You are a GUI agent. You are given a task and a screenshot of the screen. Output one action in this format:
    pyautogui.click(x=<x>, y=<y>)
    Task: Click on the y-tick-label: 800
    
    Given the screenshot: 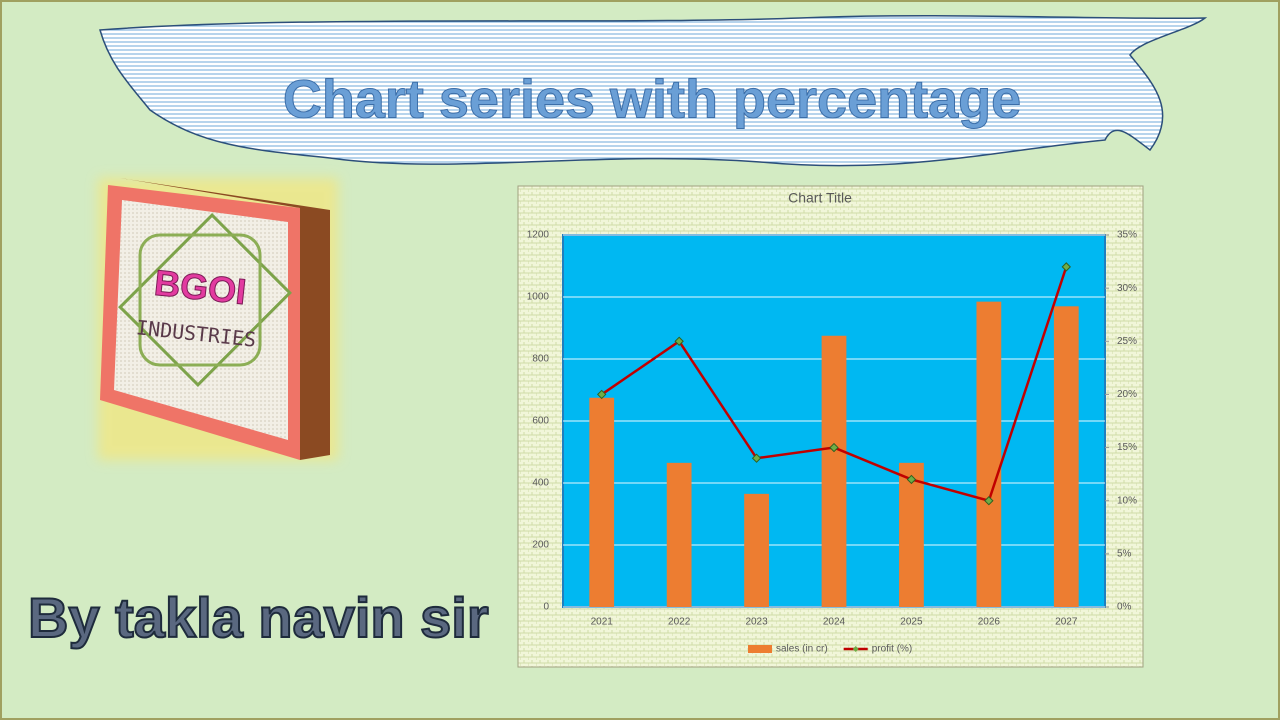 What is the action you would take?
    pyautogui.click(x=540, y=359)
    